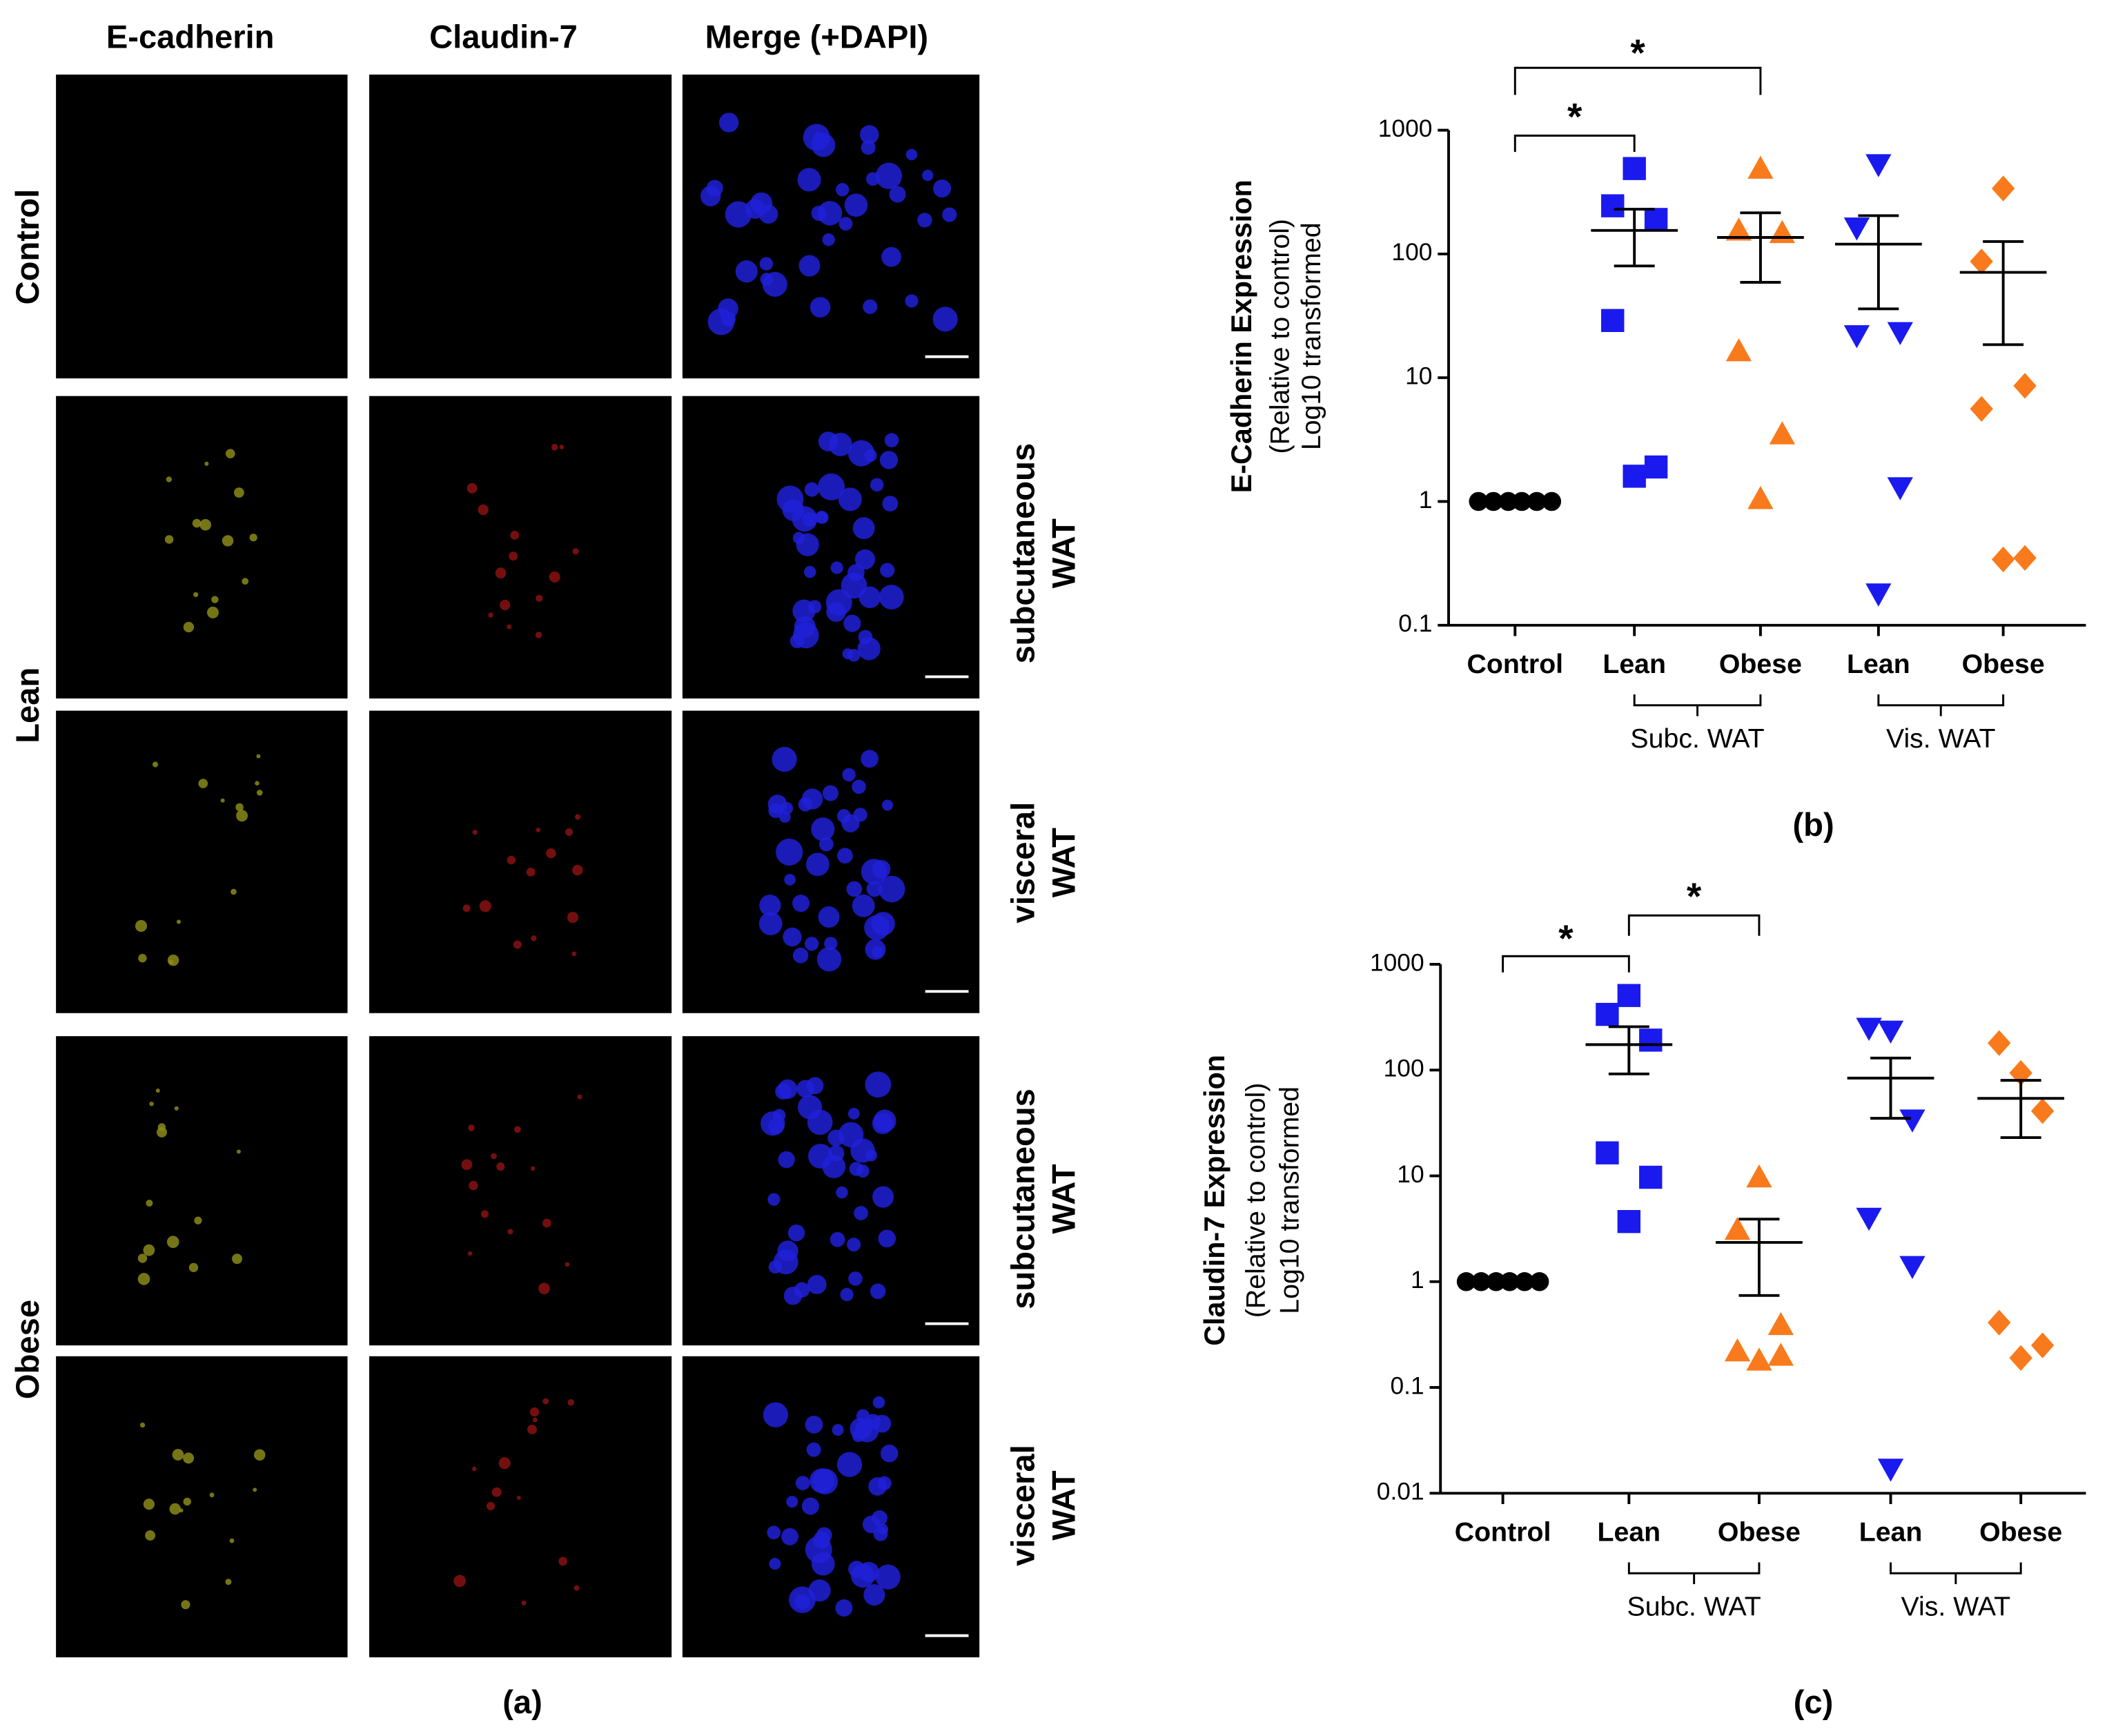 This screenshot has width=2127, height=1736. I want to click on depot-label: visceral, so click(1022, 863).